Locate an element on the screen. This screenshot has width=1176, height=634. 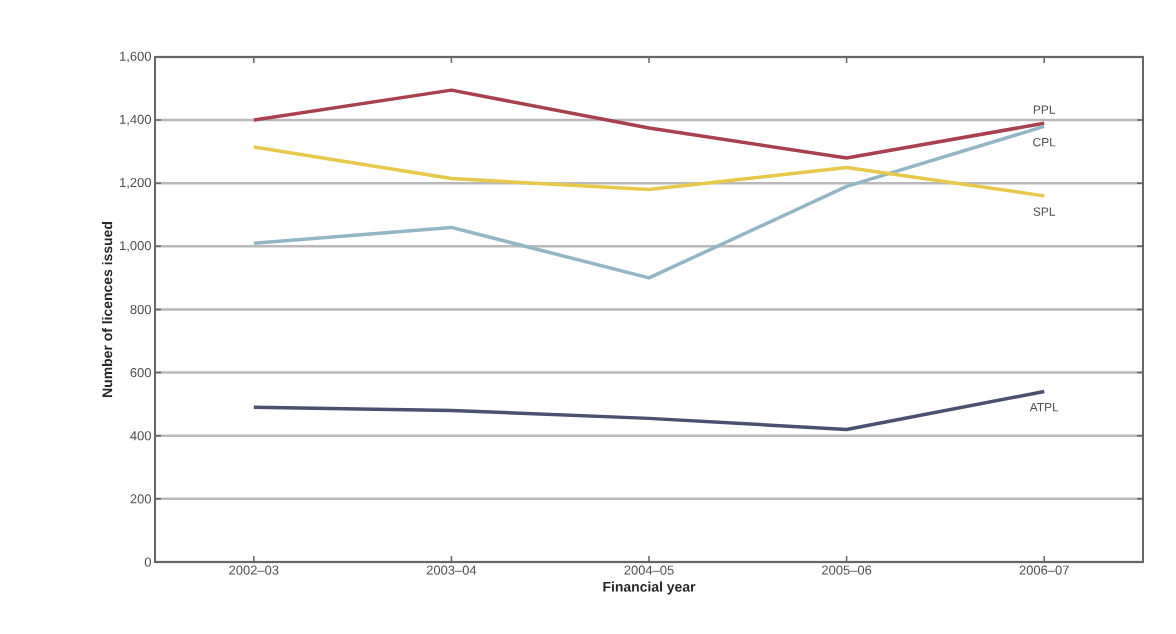
series-label: SPL is located at coordinates (1044, 211).